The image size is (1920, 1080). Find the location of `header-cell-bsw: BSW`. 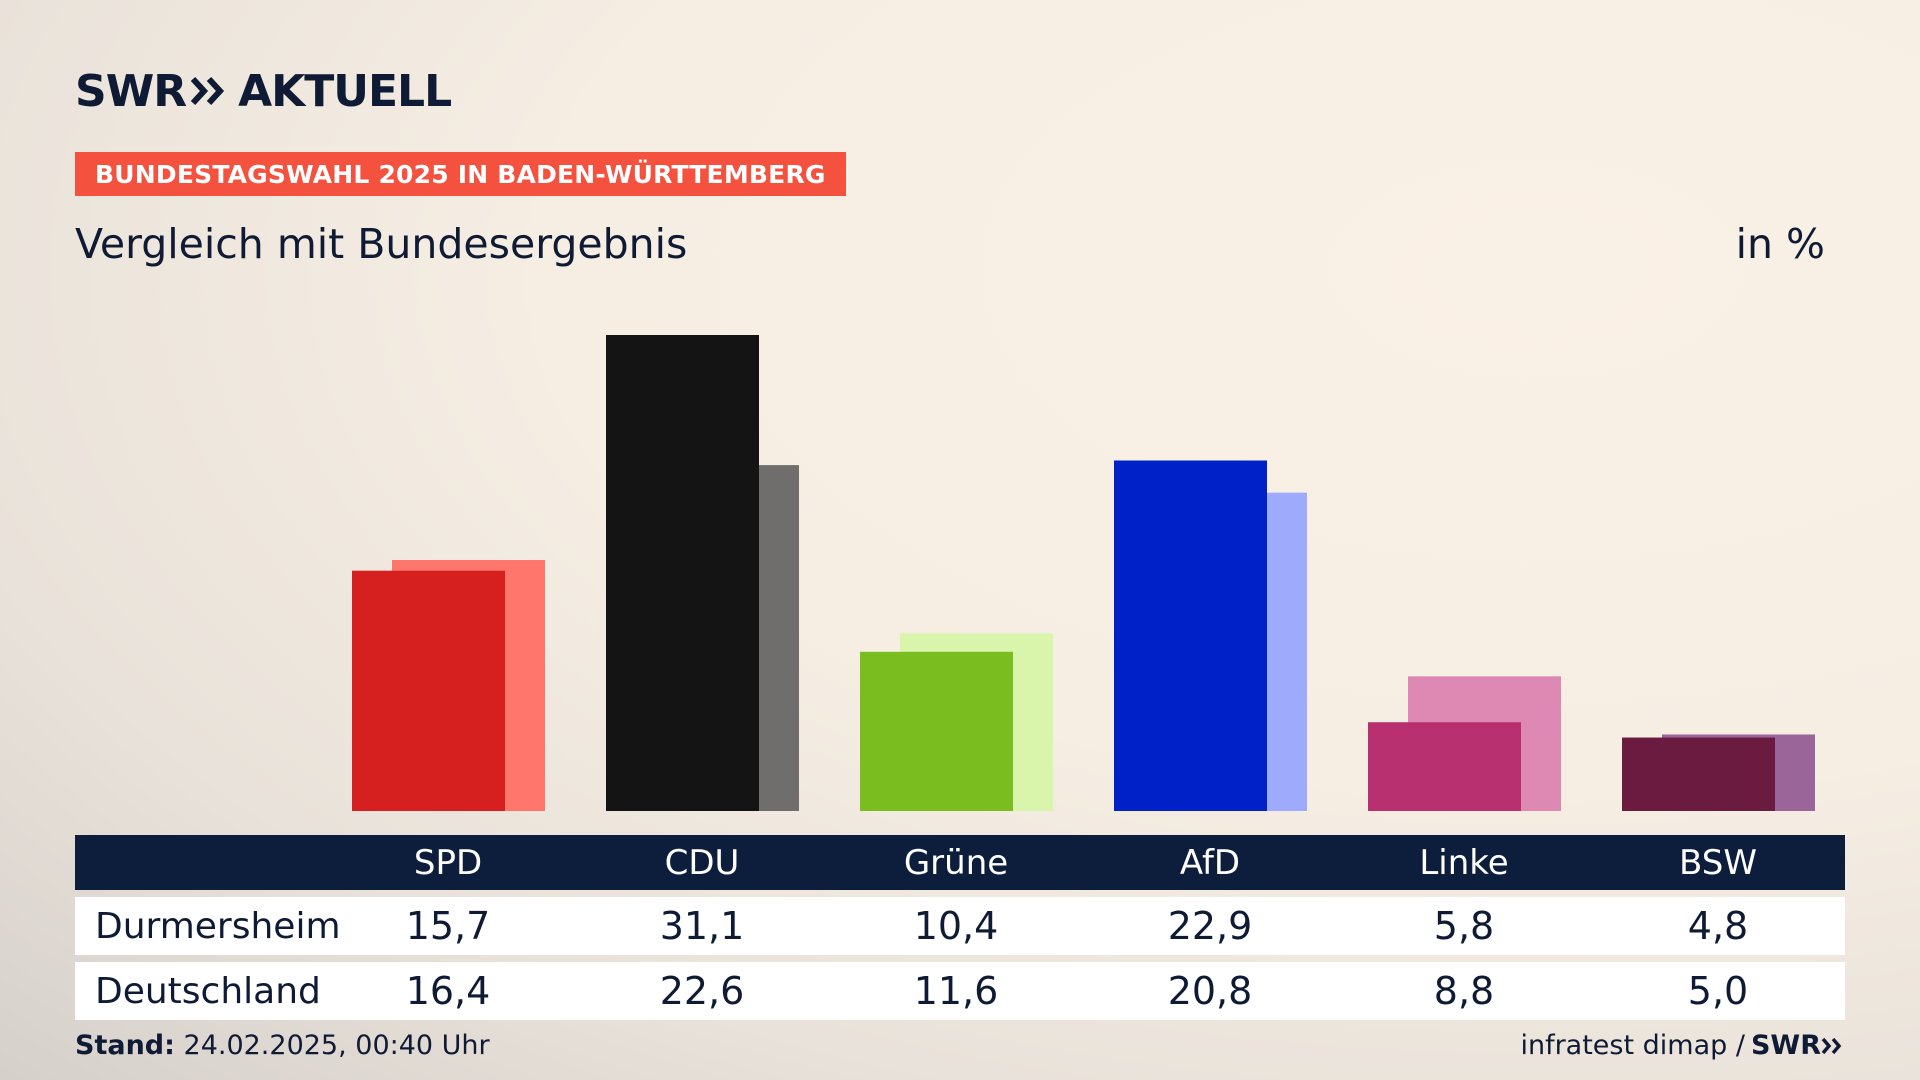

header-cell-bsw: BSW is located at coordinates (1718, 862).